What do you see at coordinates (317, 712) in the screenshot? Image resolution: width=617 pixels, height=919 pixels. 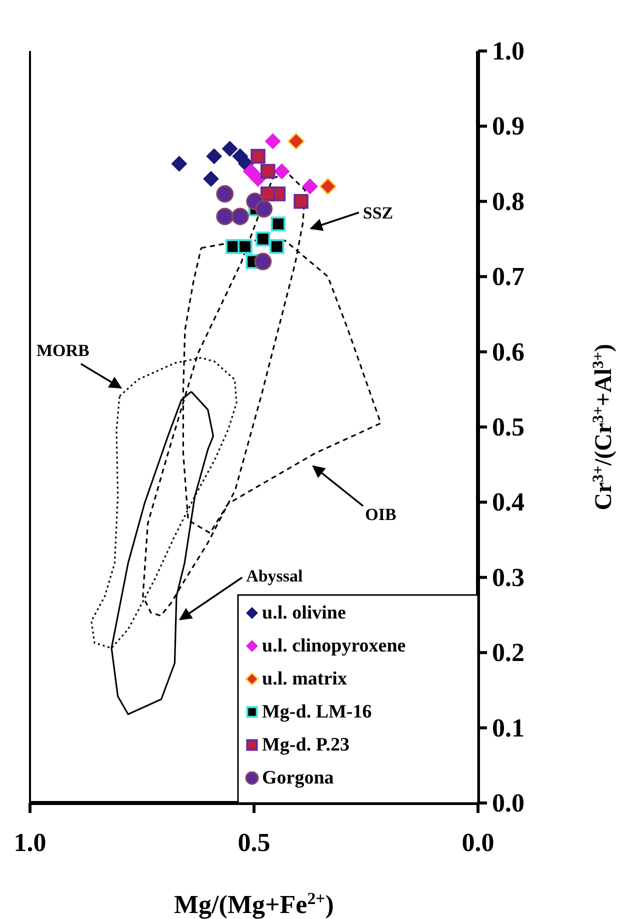 I see `legend-label: Mg-d. LM-16` at bounding box center [317, 712].